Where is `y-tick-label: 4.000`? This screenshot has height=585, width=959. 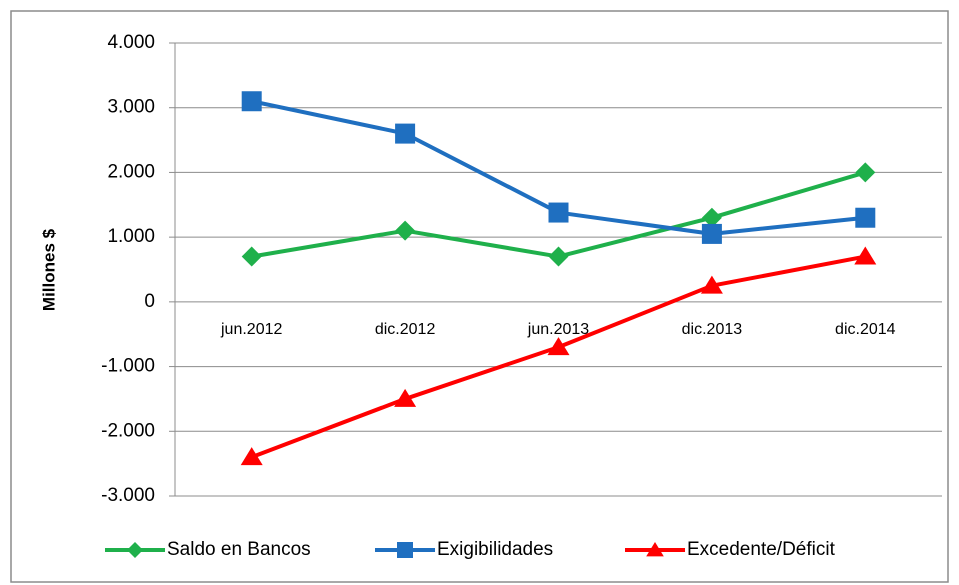
y-tick-label: 4.000 is located at coordinates (131, 42).